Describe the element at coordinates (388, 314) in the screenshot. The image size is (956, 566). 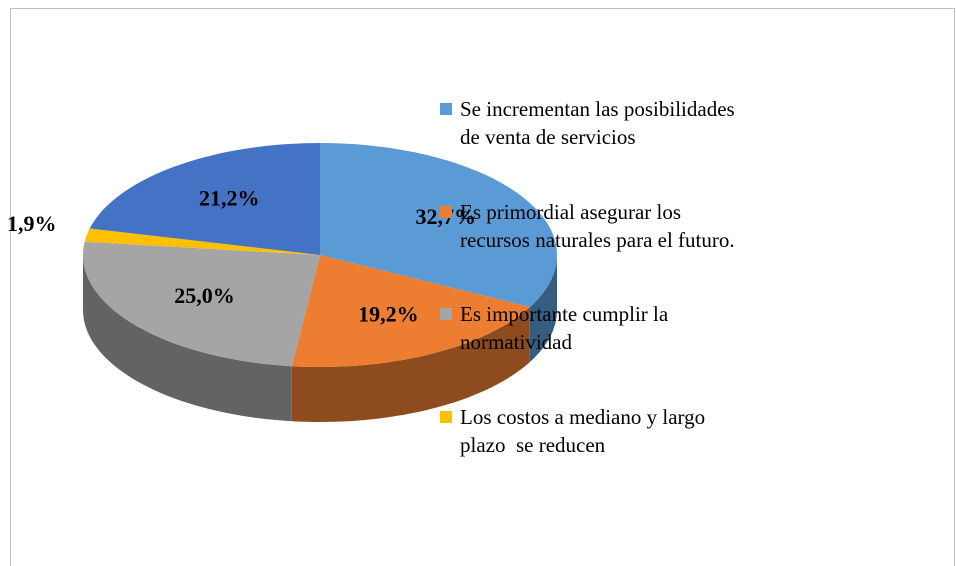
I see `data-label: 19,2%` at that location.